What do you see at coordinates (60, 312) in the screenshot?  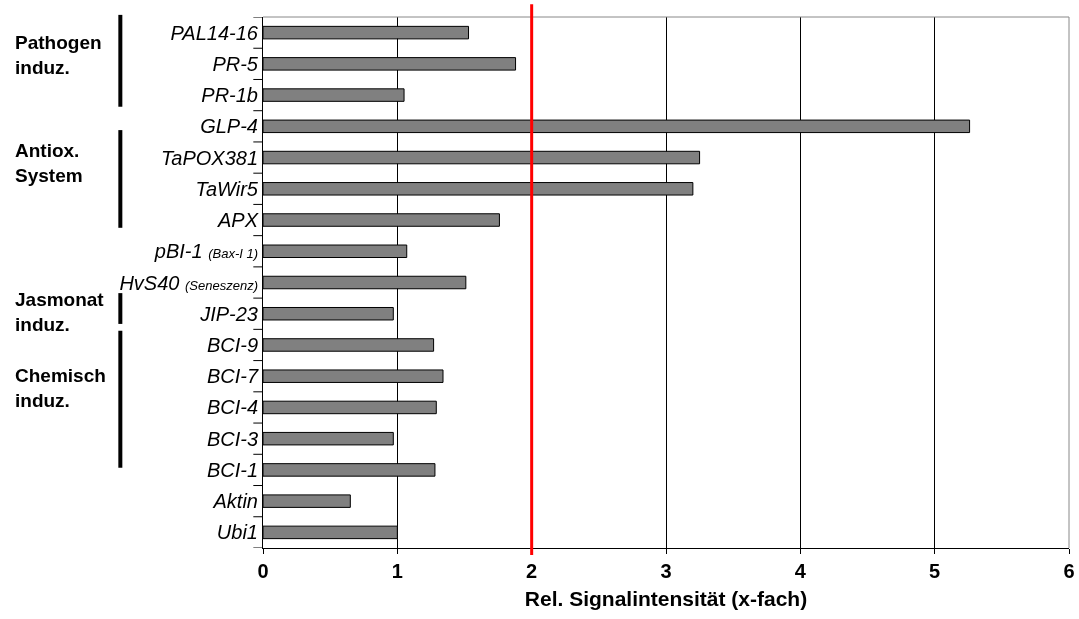 I see `text: Jasmonat induz.` at bounding box center [60, 312].